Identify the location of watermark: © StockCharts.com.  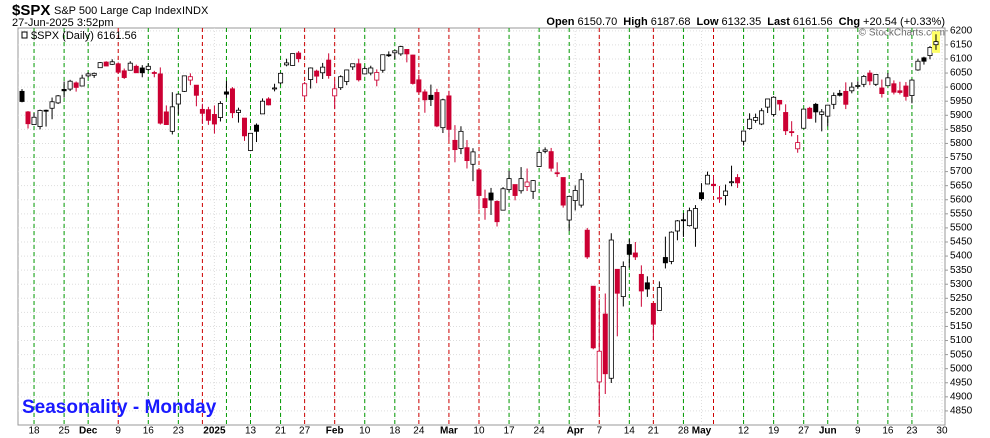
(902, 33).